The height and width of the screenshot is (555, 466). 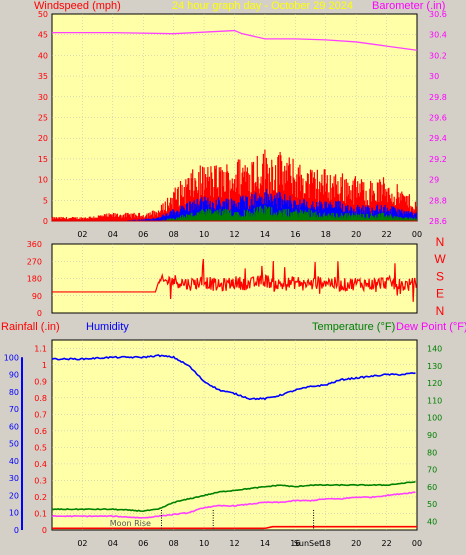 I want to click on temp-y-tick-label: 50, so click(x=432, y=504).